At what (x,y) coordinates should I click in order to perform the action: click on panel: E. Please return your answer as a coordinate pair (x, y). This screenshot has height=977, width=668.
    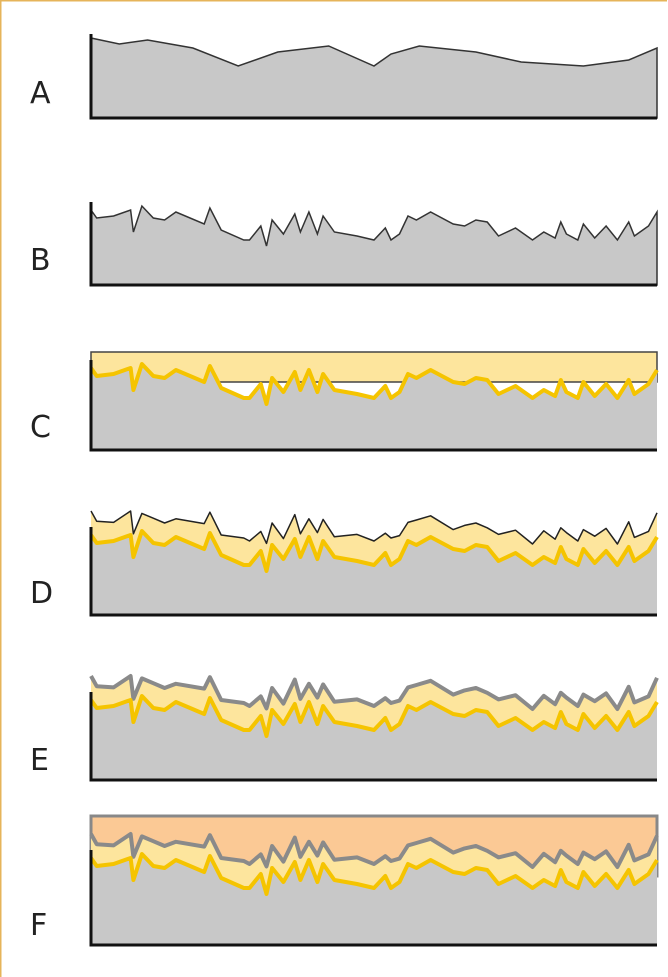
    Looking at the image, I should click on (344, 728).